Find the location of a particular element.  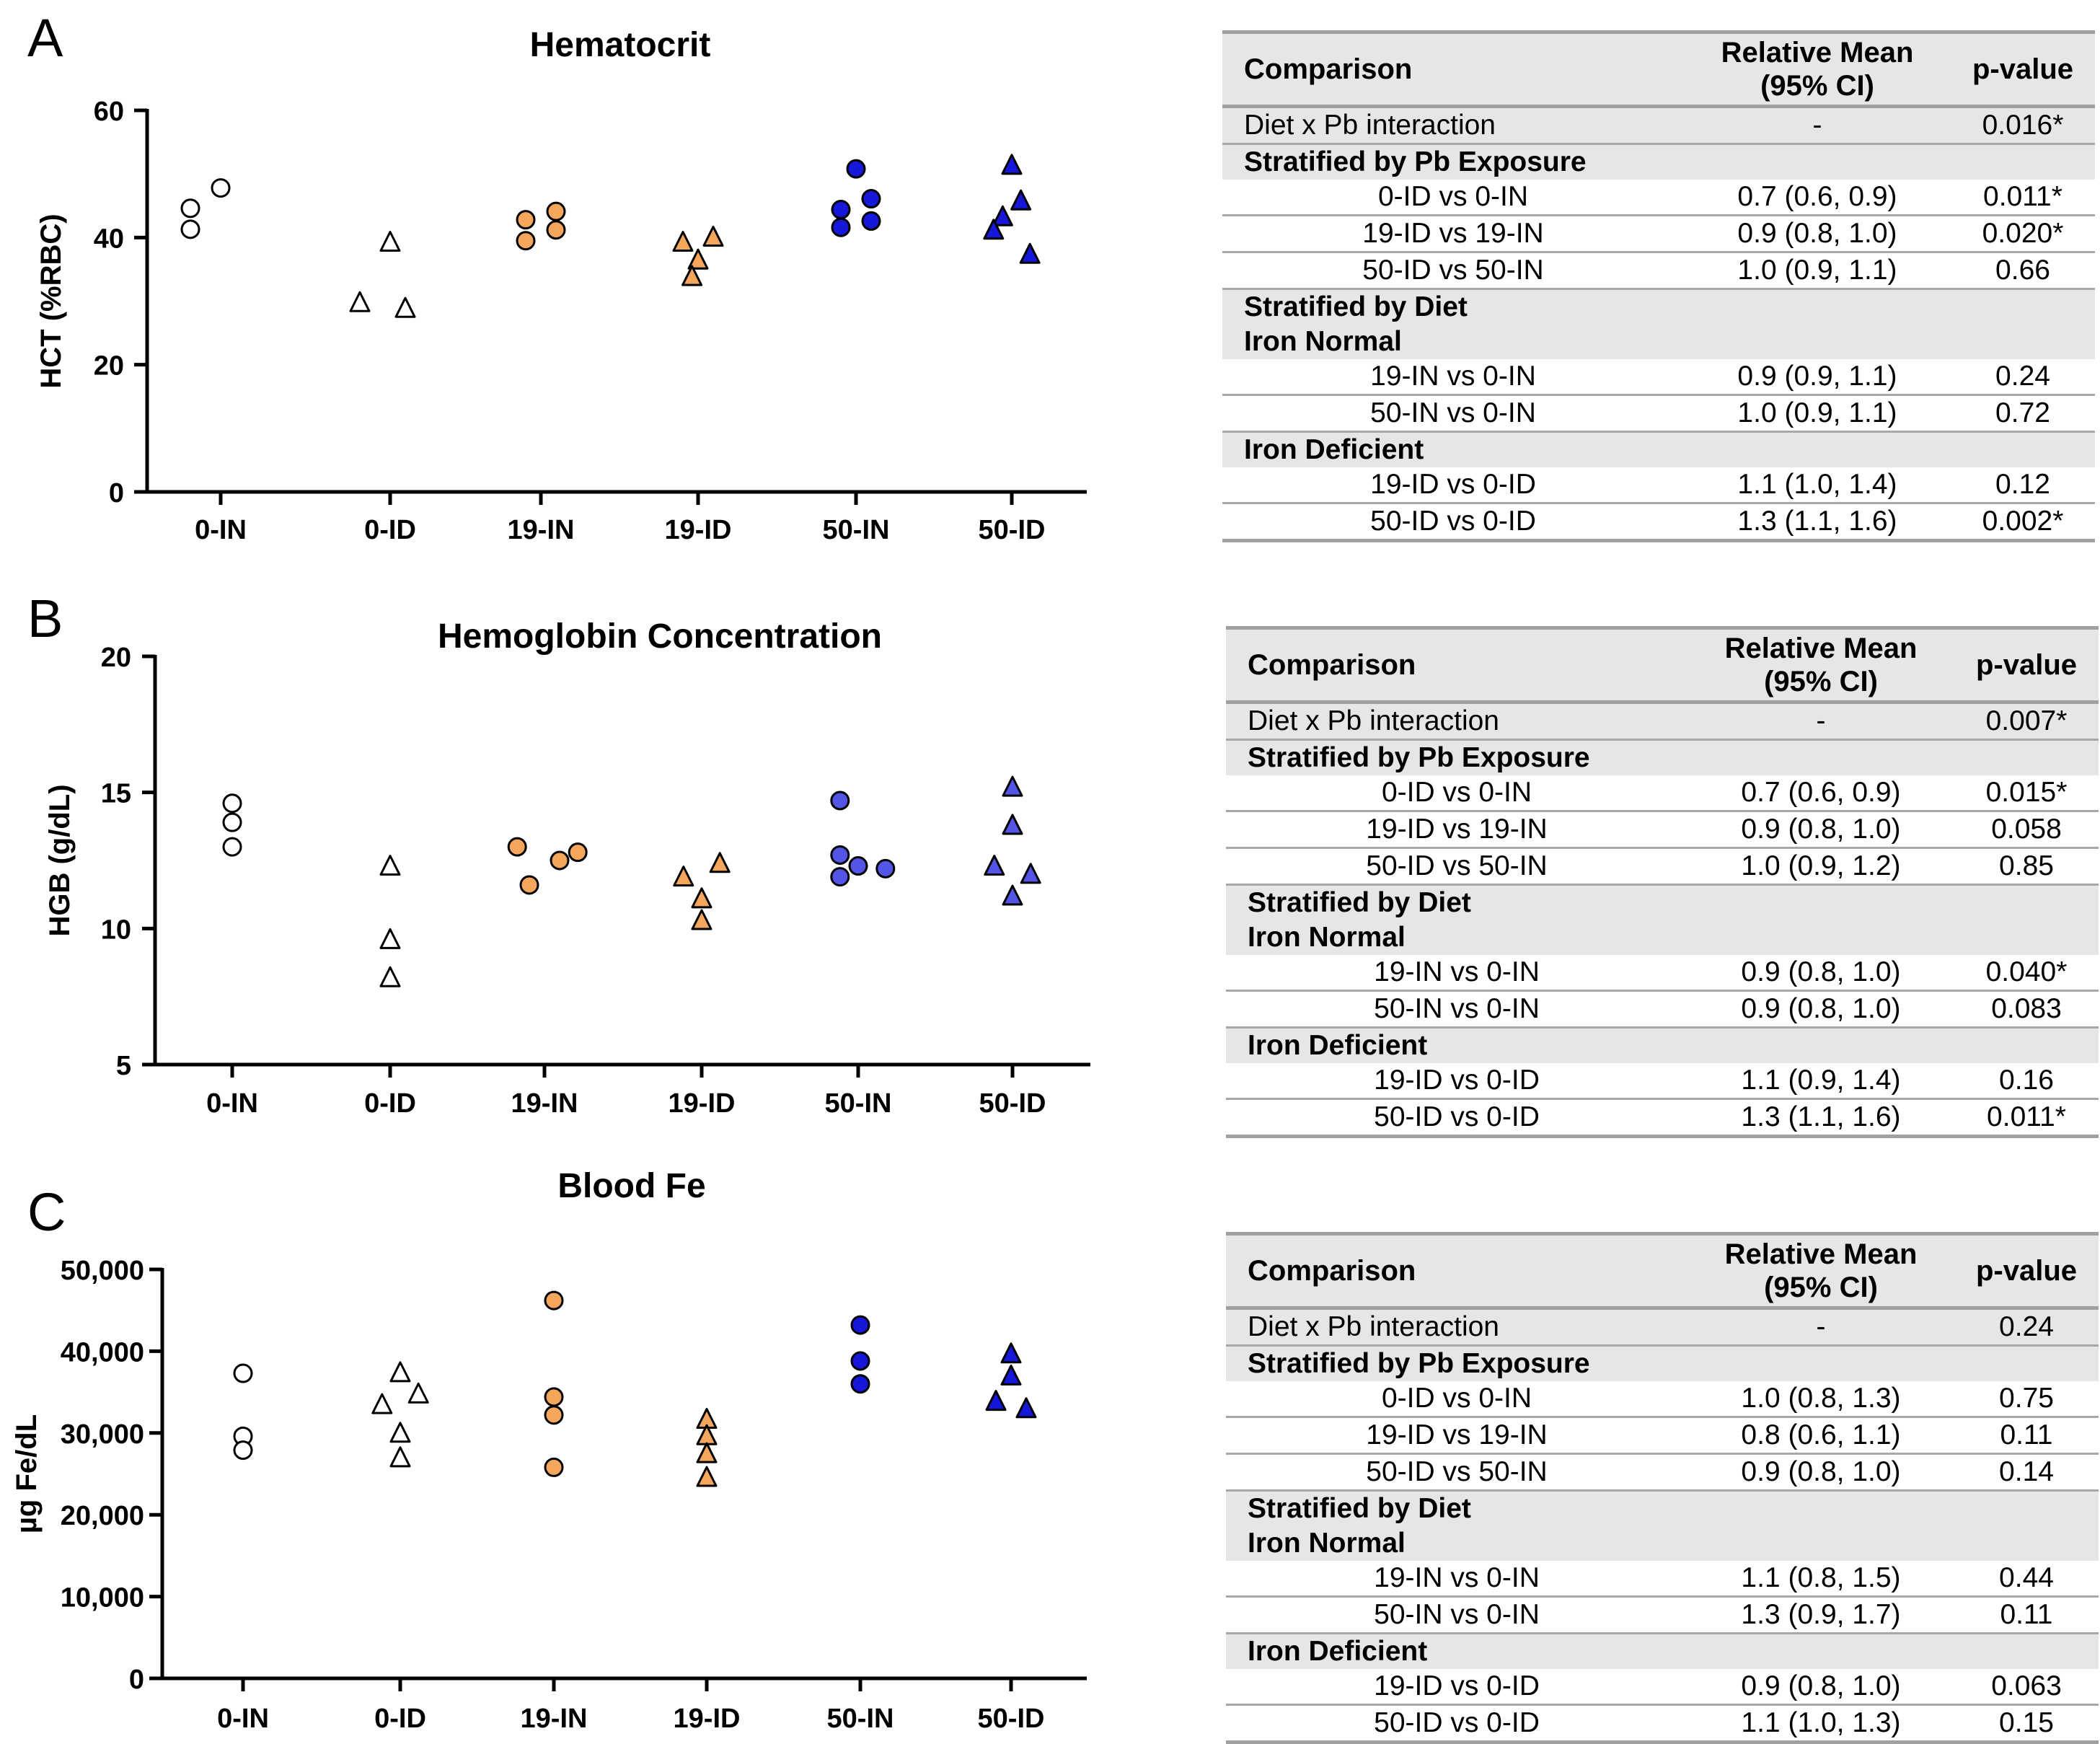

cell-comparison: 0-ID vs 0-IN is located at coordinates (1457, 794).